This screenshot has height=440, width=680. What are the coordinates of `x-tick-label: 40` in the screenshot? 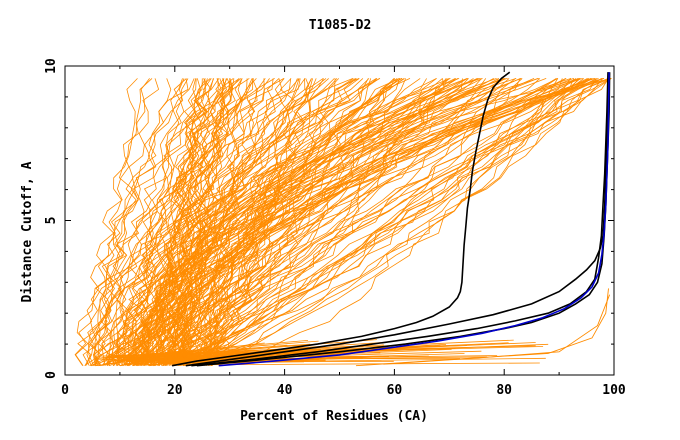 It's located at (285, 390).